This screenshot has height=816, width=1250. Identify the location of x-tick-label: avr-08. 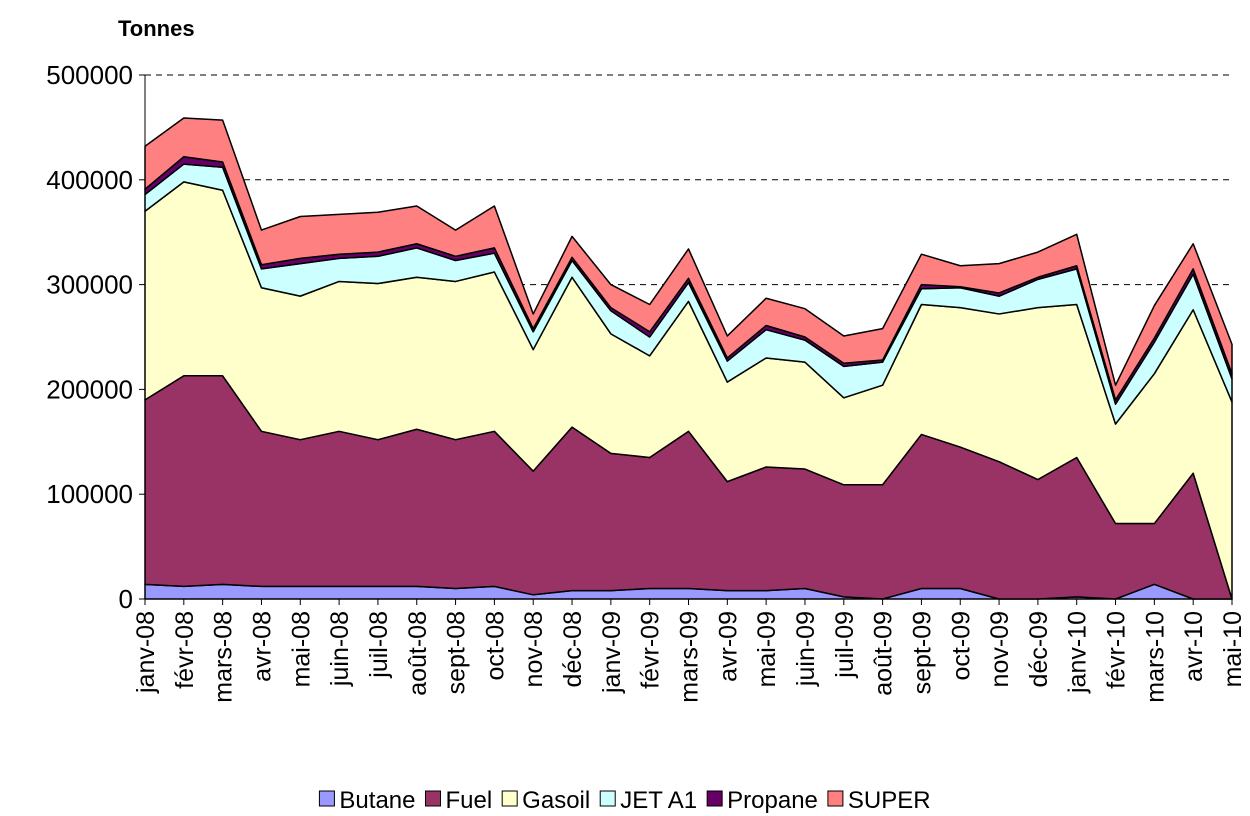
(262, 646).